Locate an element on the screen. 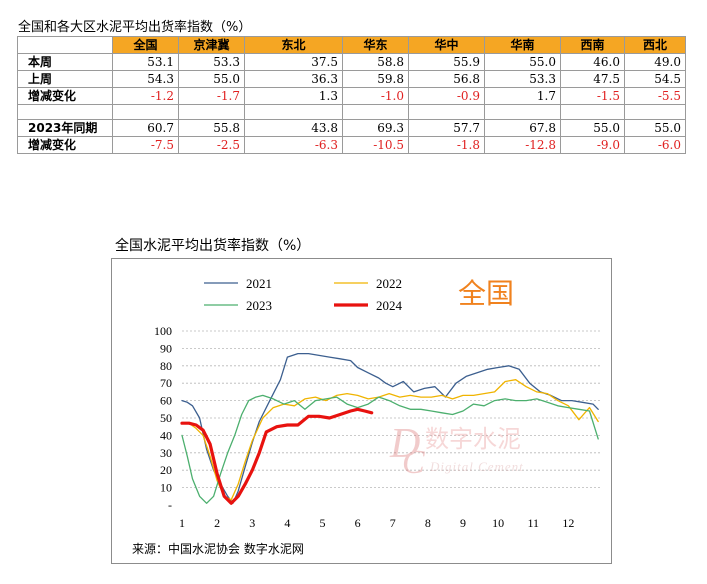 The height and width of the screenshot is (584, 707). y-tick-labels: - 10 20 30 40 50 60 70 80 90 100 is located at coordinates (163, 418).